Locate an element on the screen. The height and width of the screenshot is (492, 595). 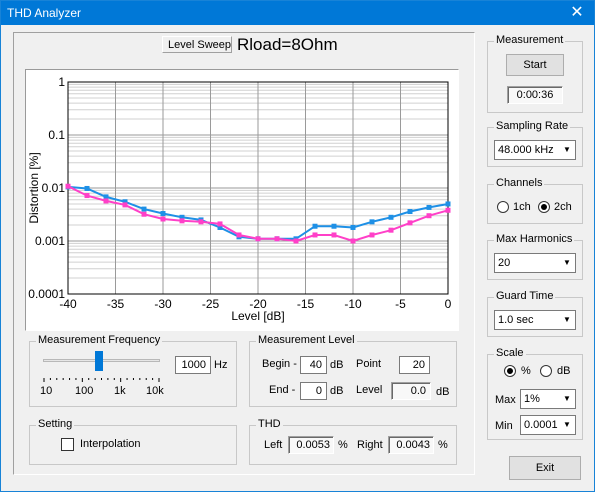
end-input: 0 is located at coordinates (313, 391).